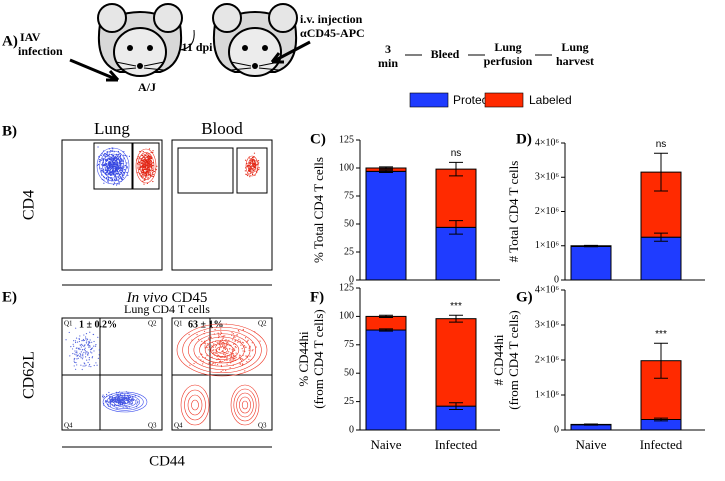 This screenshot has width=725, height=481. Describe the element at coordinates (262, 426) in the screenshot. I see `quadrant-label: Q3` at that location.